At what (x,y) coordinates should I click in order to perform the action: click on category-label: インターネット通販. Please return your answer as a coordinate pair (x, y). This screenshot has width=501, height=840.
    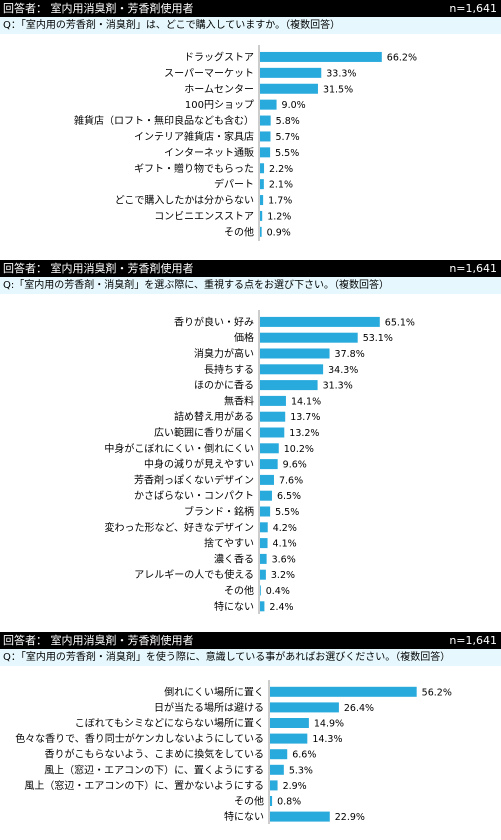
    Looking at the image, I should click on (209, 153).